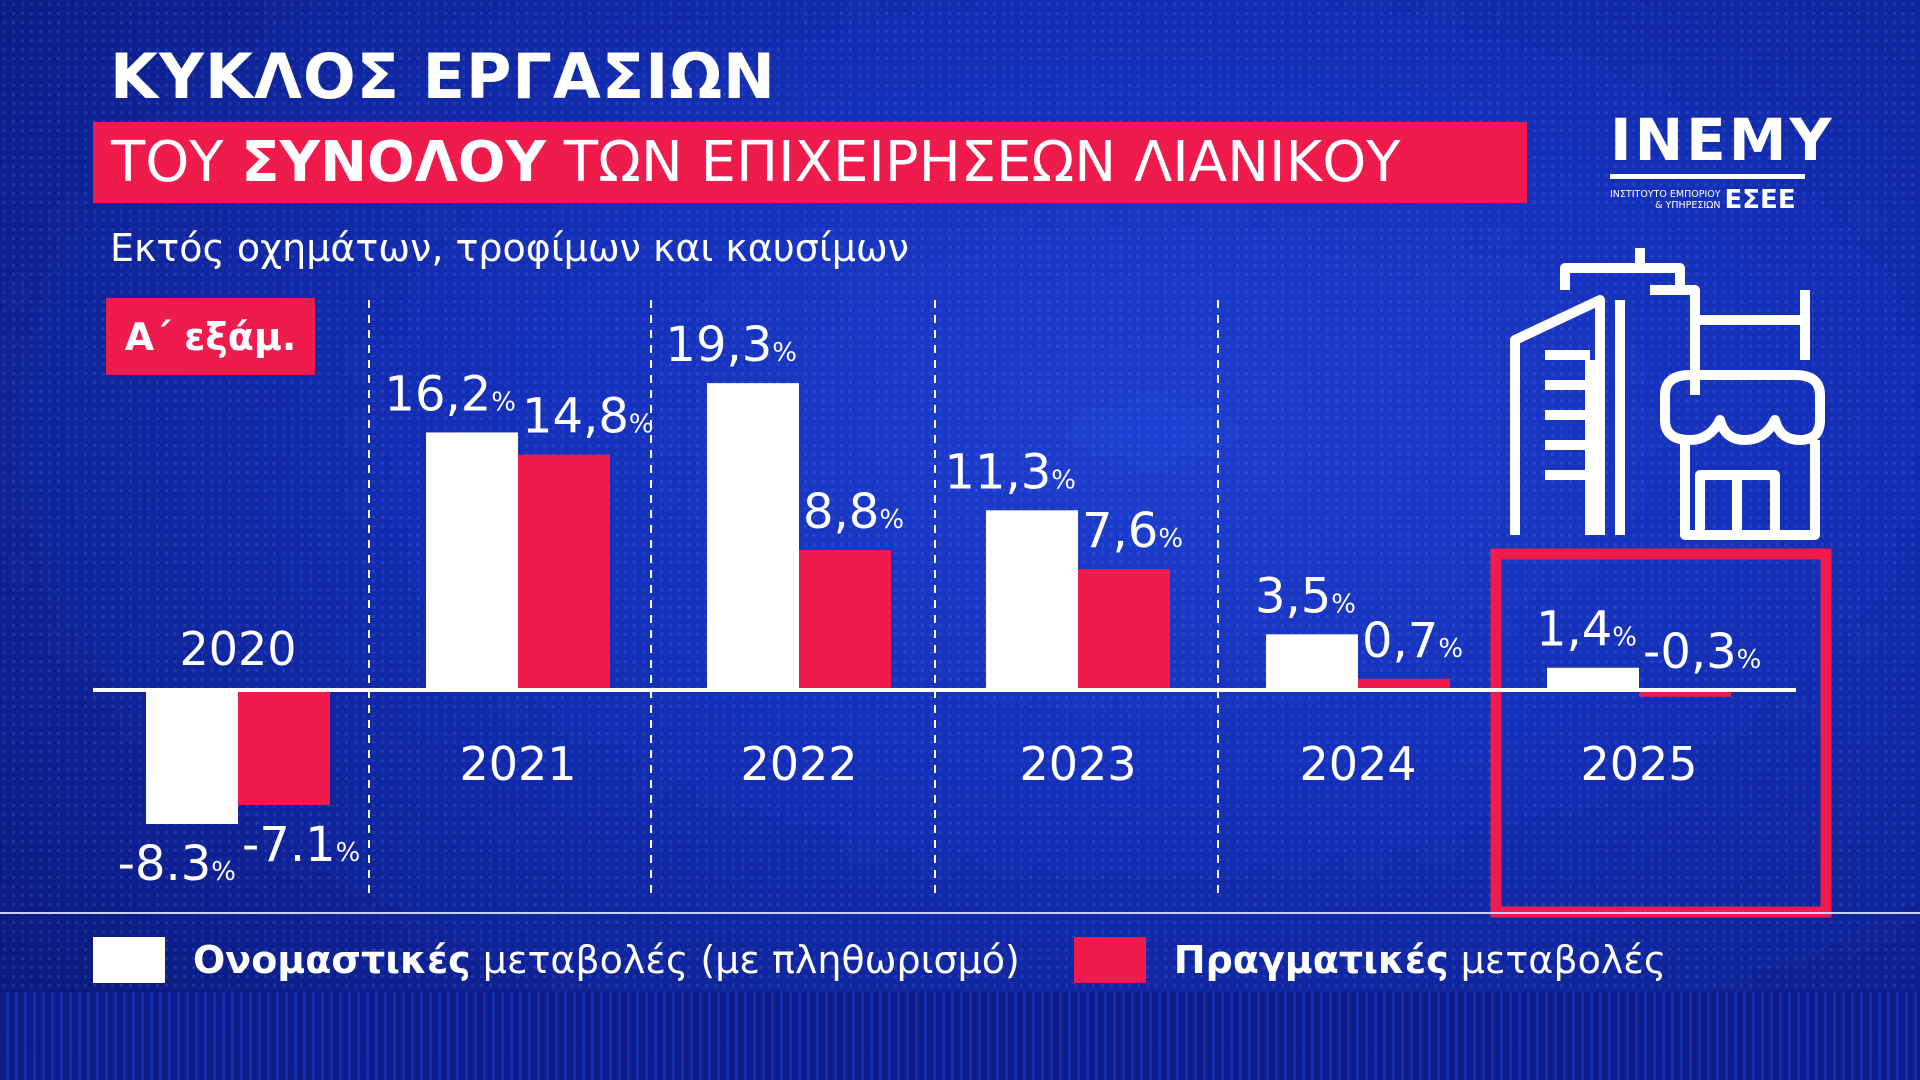 Image resolution: width=1920 pixels, height=1080 pixels. What do you see at coordinates (210, 336) in the screenshot?
I see `period-badge: Α΄ εξάμ.` at bounding box center [210, 336].